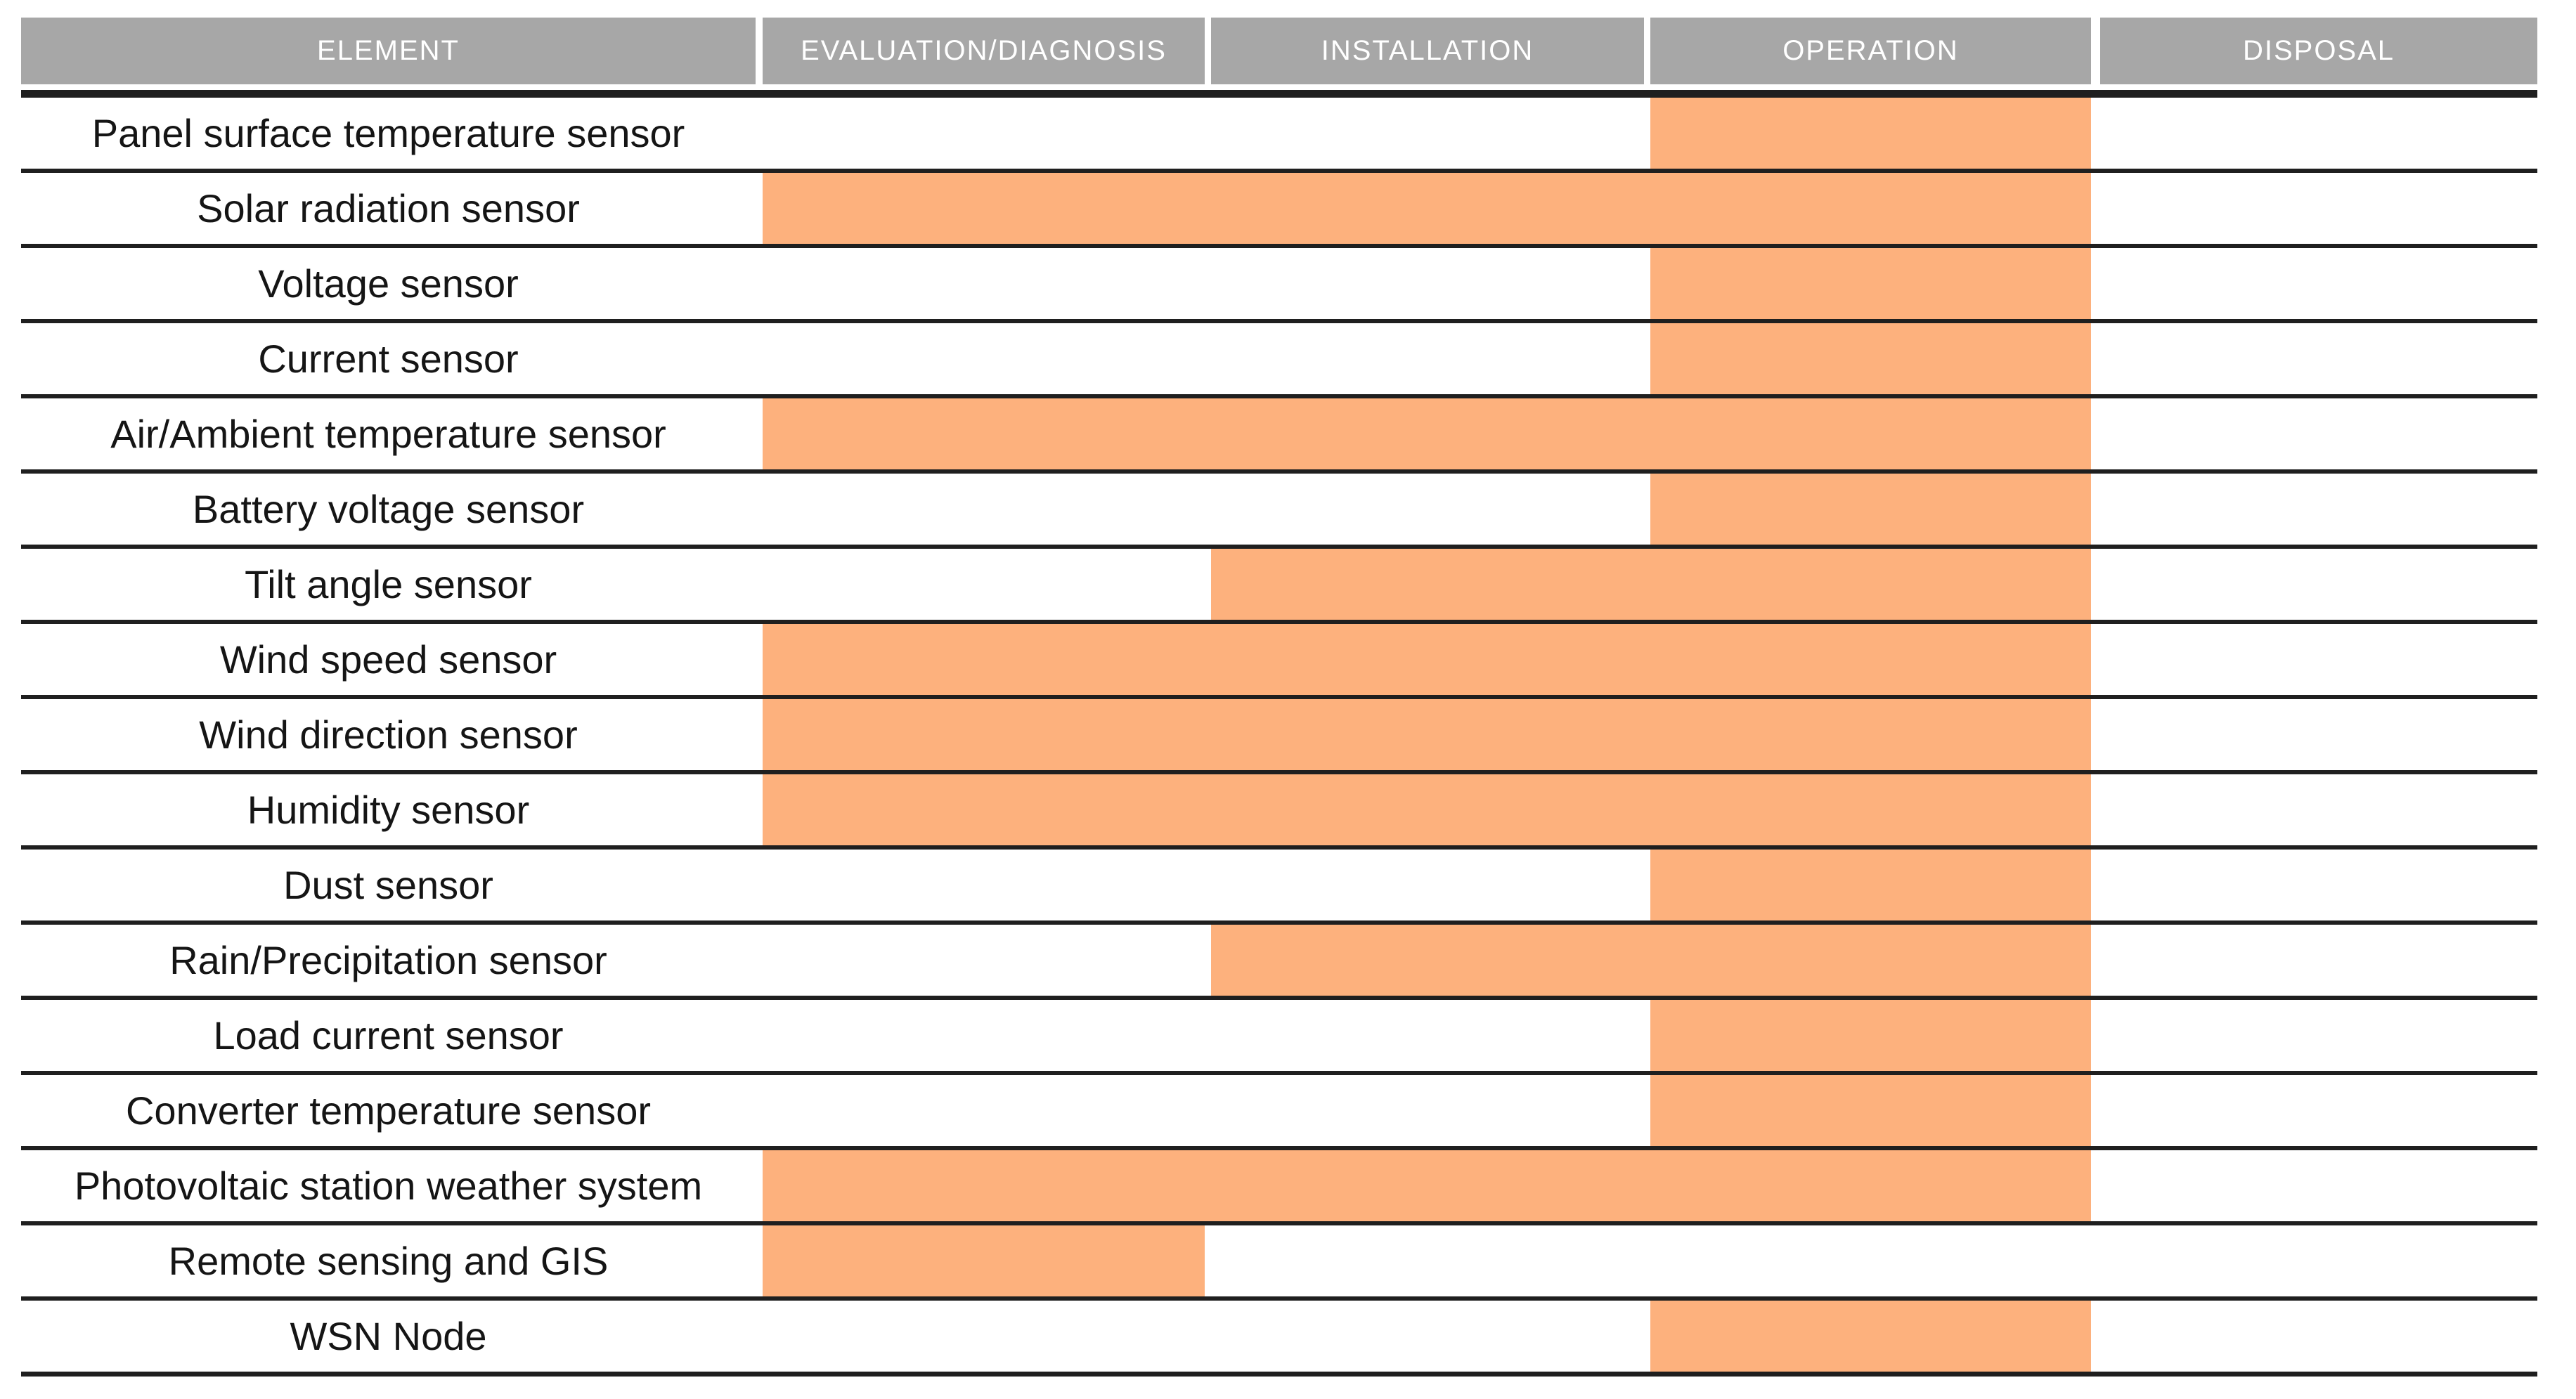 Image resolution: width=2576 pixels, height=1399 pixels. I want to click on element-label: Wind direction sensor, so click(389, 734).